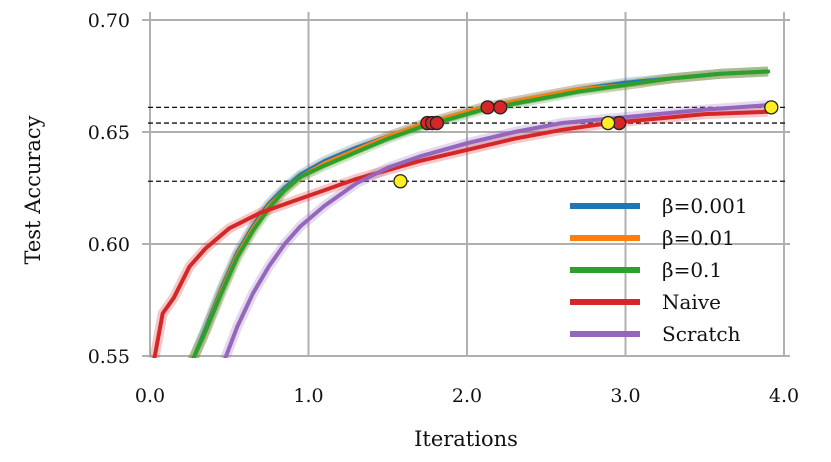 This screenshot has height=462, width=831. Describe the element at coordinates (784, 396) in the screenshot. I see `x-tick-label: 4.0` at that location.